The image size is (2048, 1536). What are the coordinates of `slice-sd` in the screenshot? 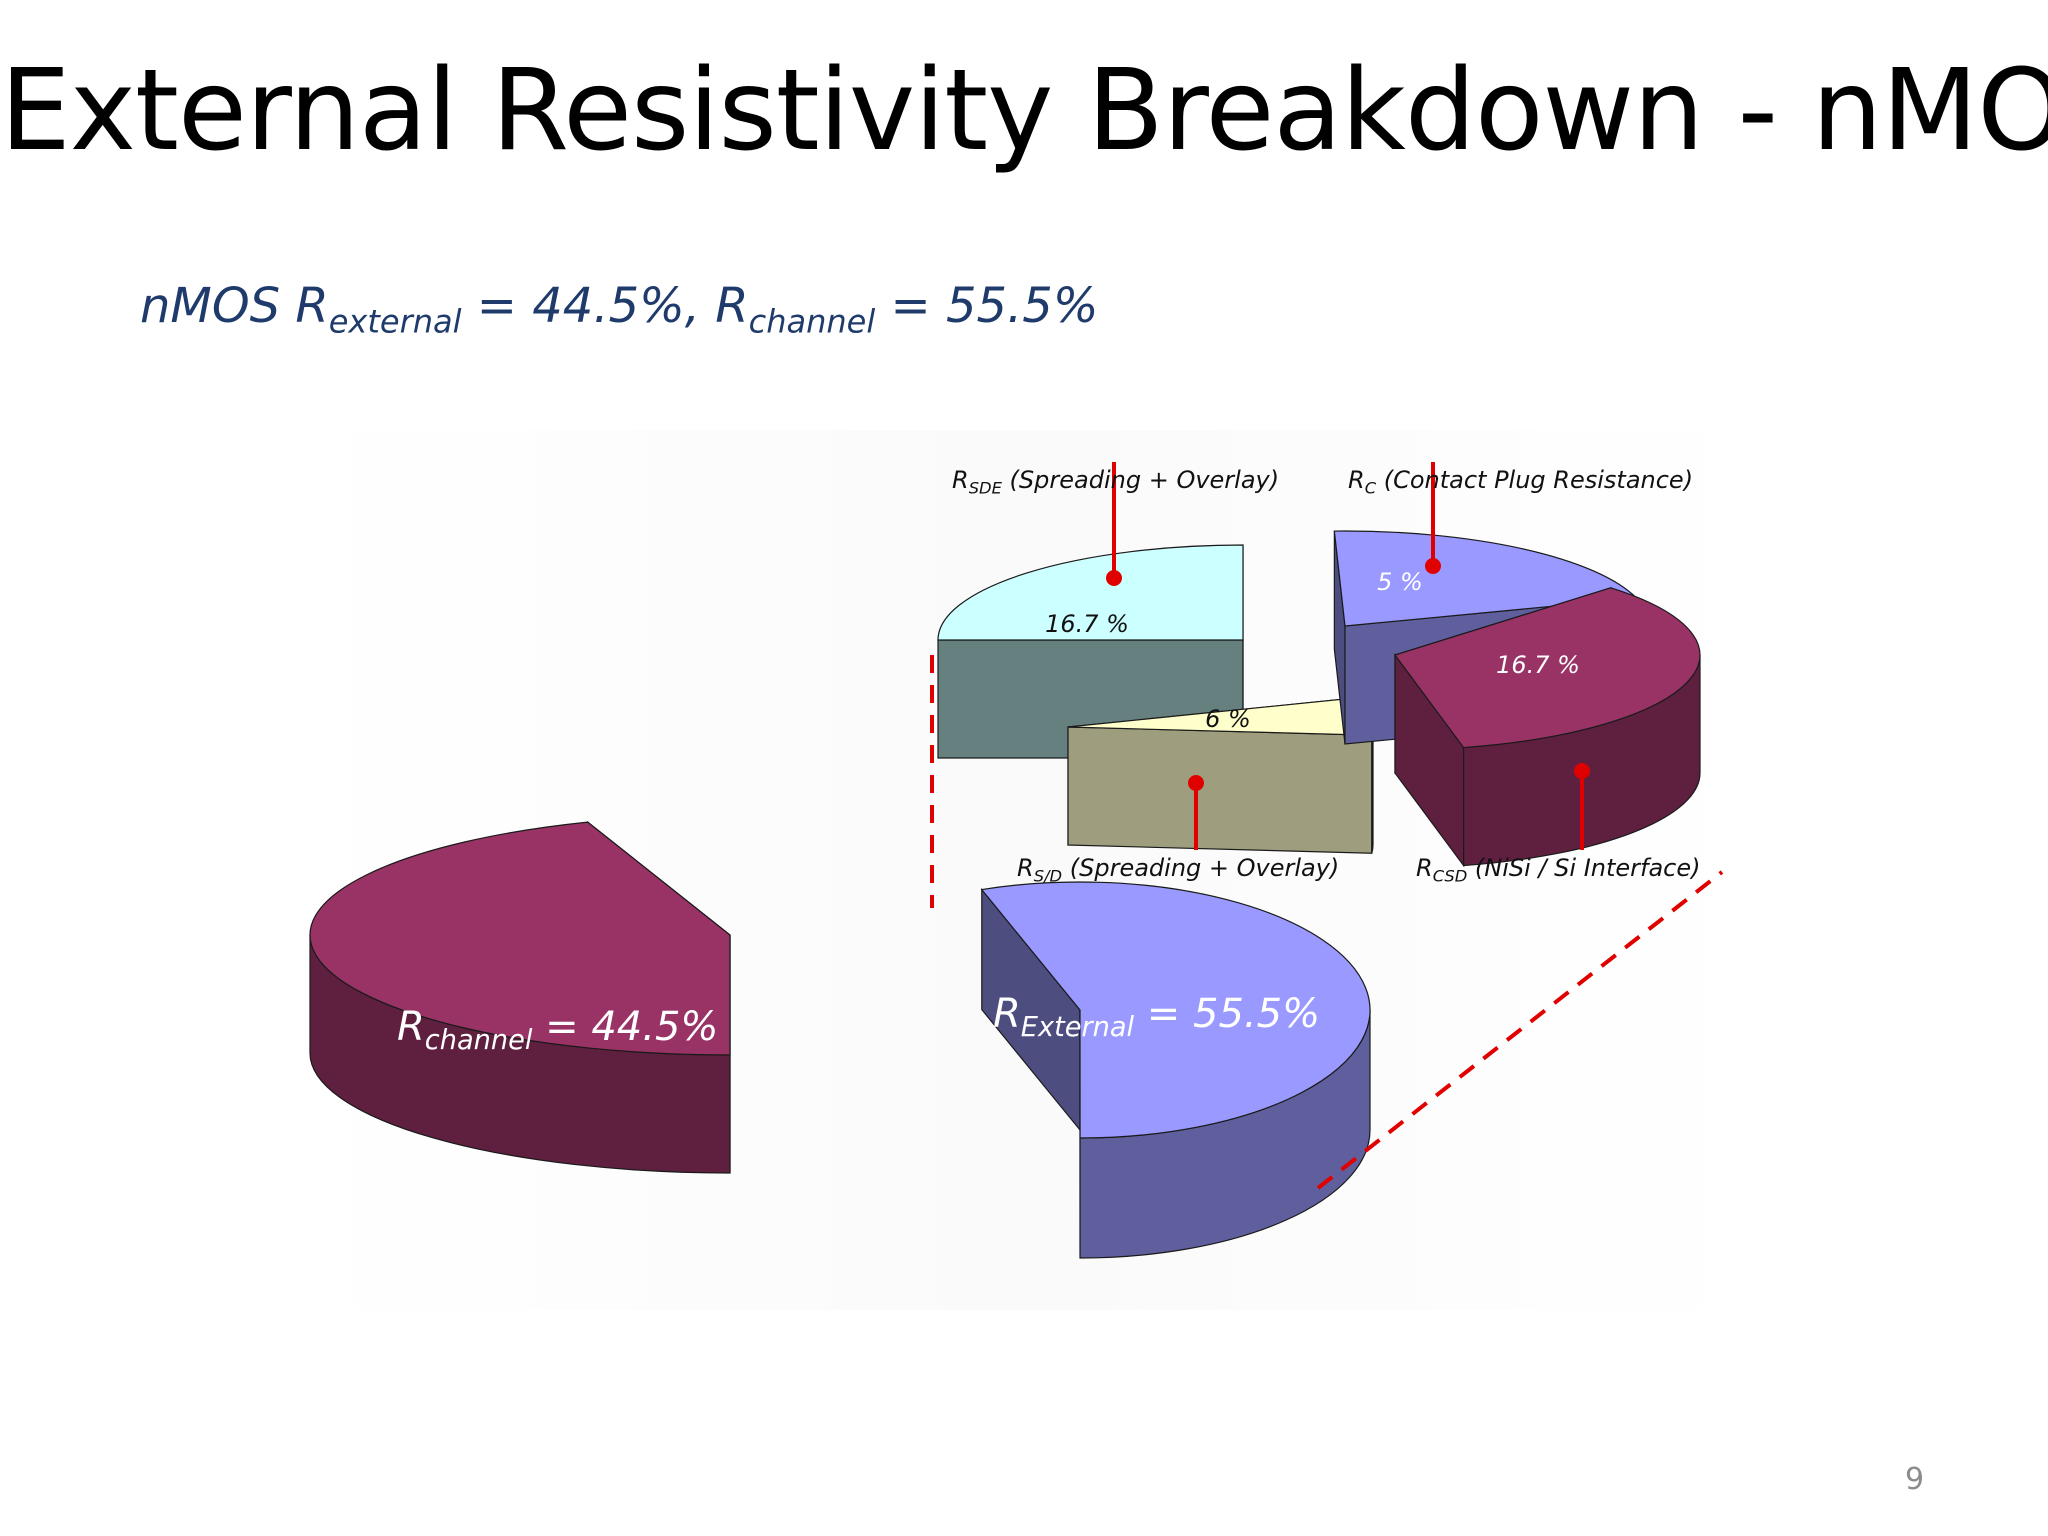 It's located at (1220, 775).